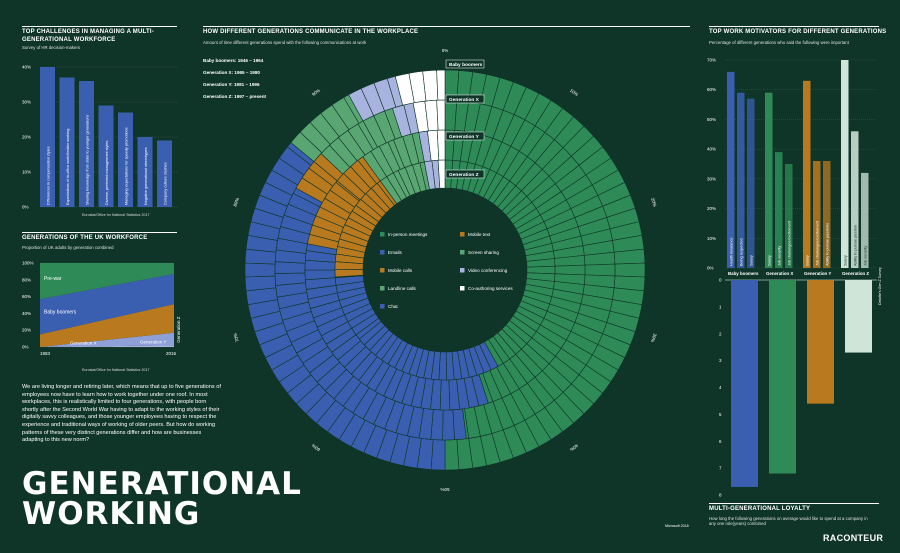 The width and height of the screenshot is (900, 553). Describe the element at coordinates (235, 96) in the screenshot. I see `generation-year-label: Generation Z: 1997 – present` at that location.